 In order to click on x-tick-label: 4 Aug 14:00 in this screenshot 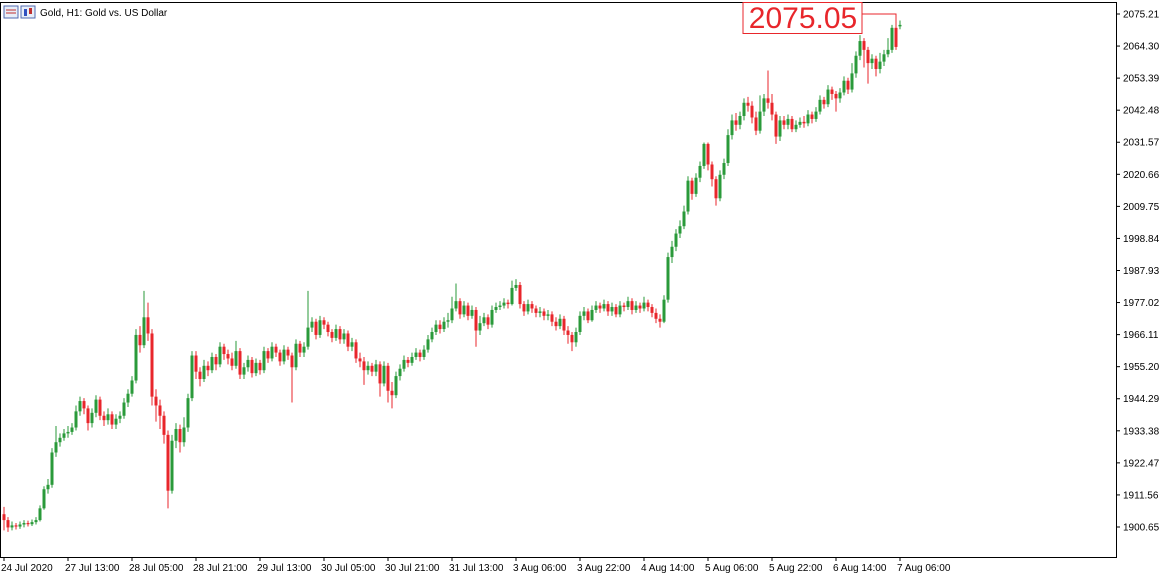, I will do `click(668, 568)`.